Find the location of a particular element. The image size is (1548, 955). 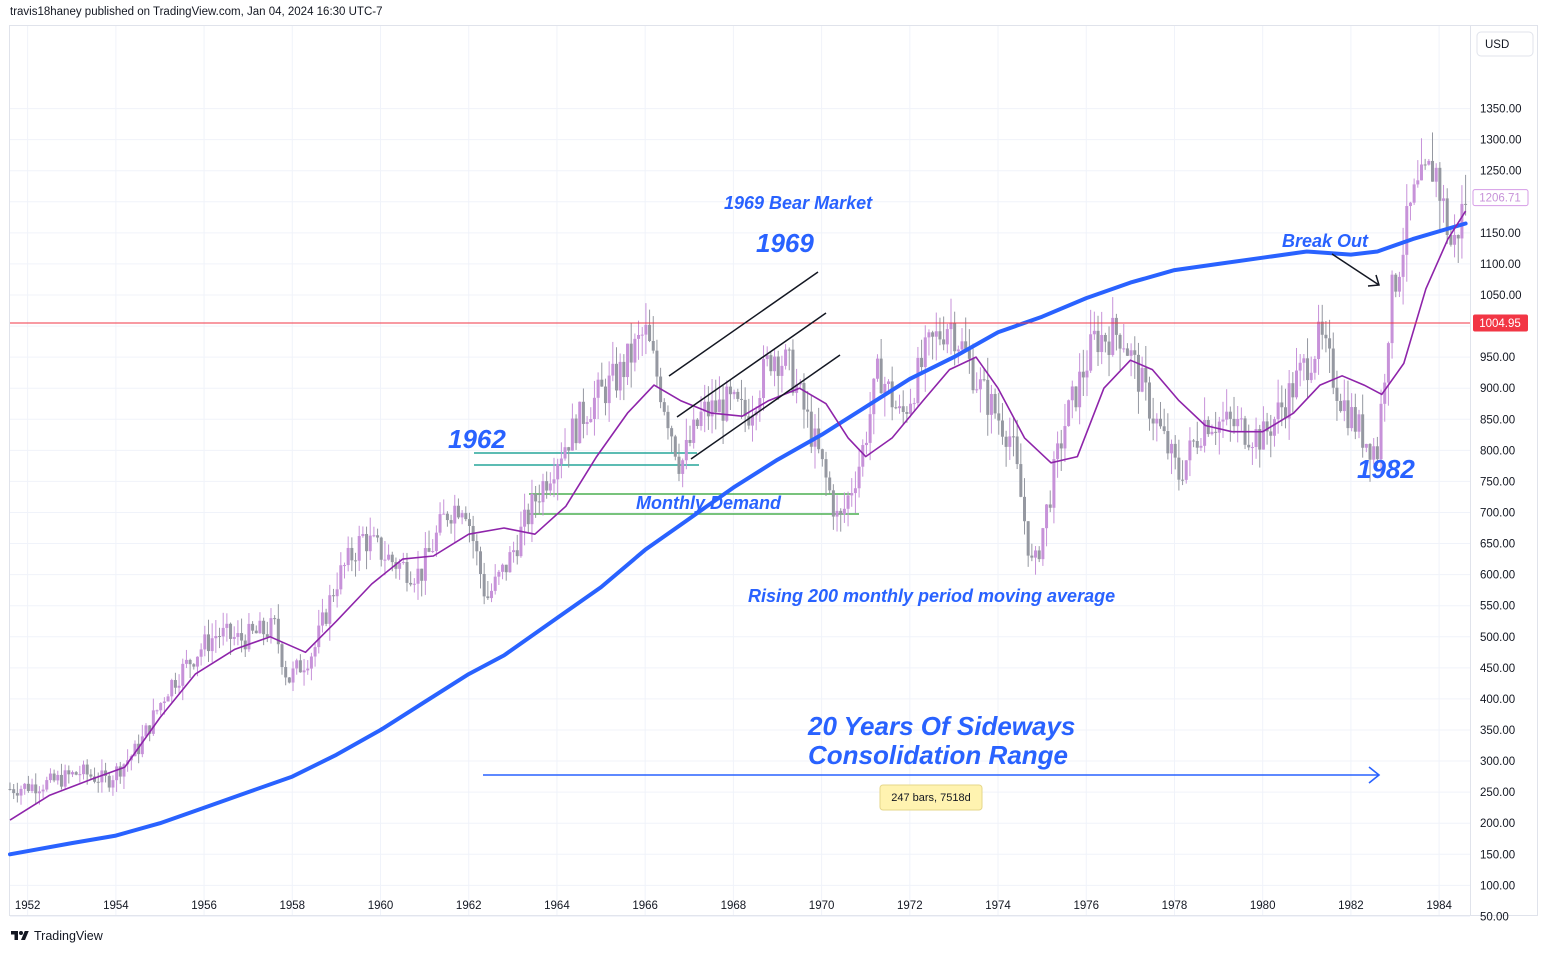

price-tick-label: 800.00 is located at coordinates (1497, 451).